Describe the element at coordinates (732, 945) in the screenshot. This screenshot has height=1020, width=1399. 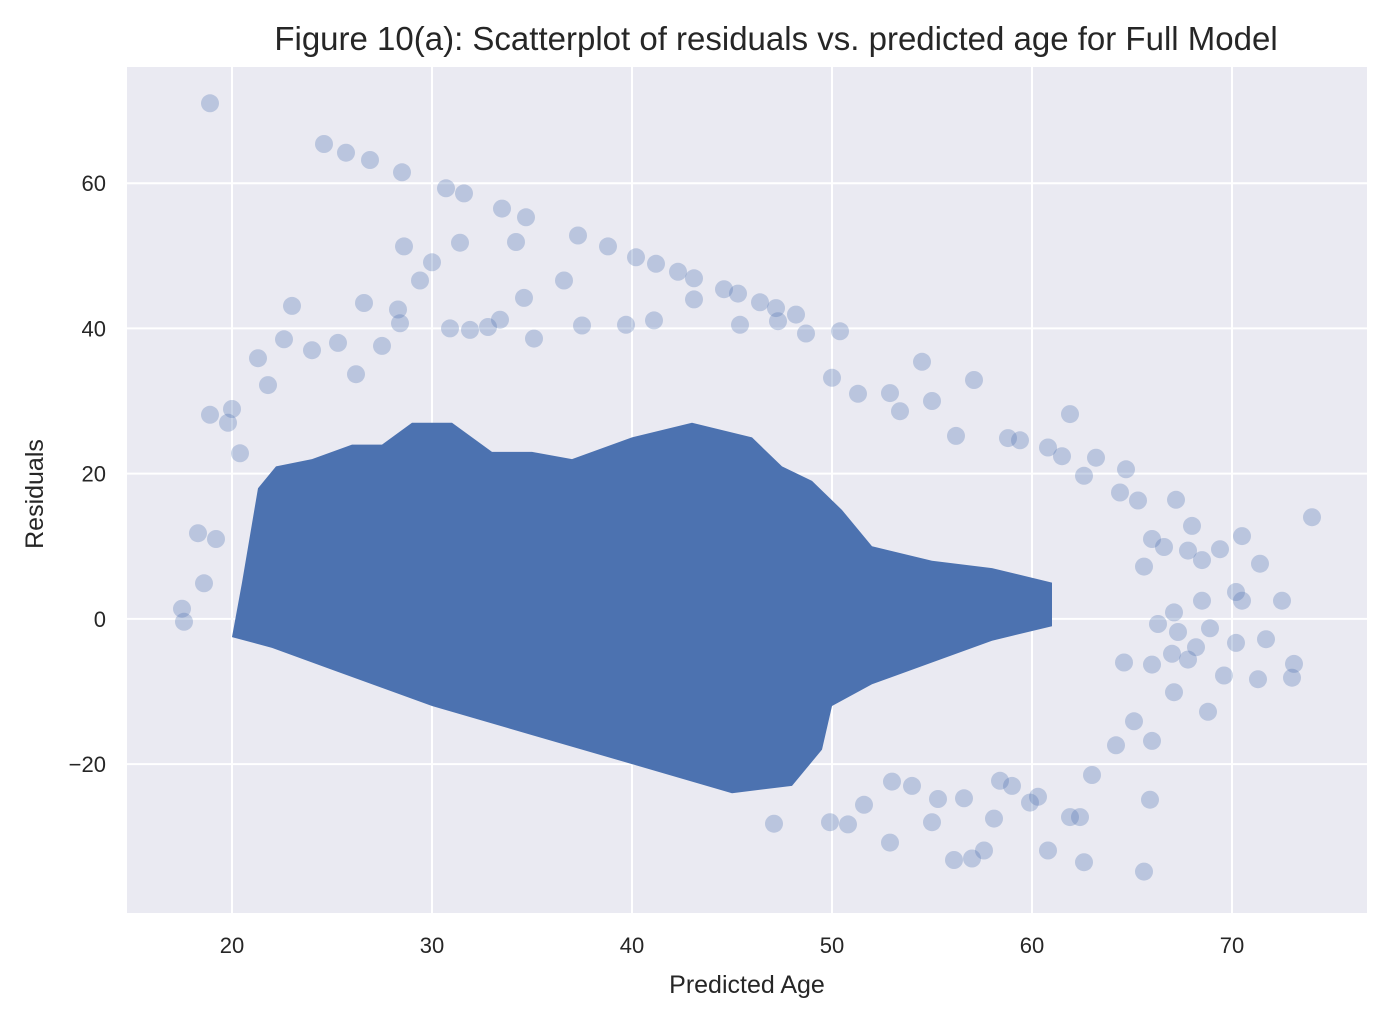
I see `x-axis-ticks: 20 30 40 50 60 70` at that location.